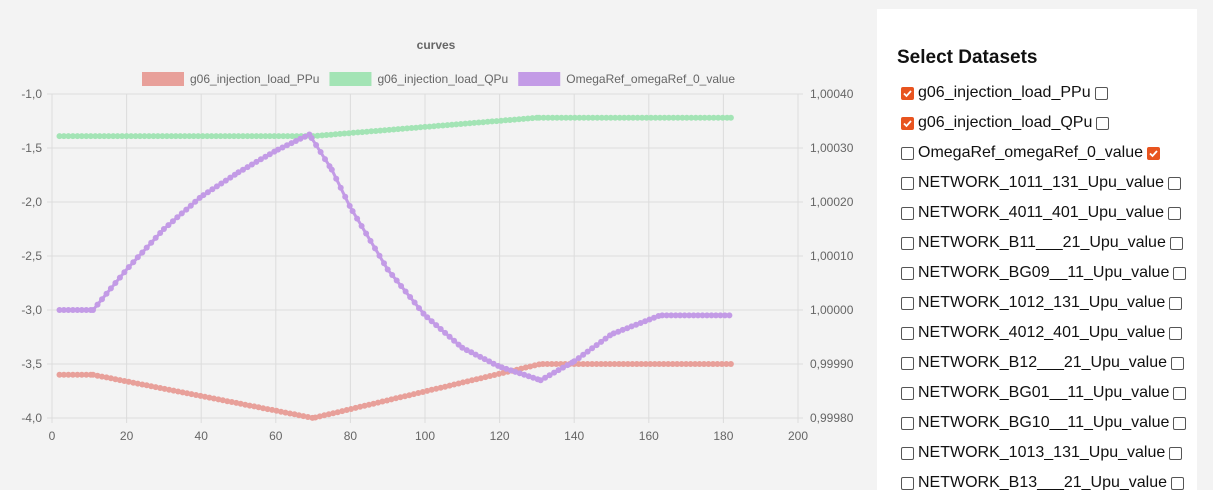 This screenshot has width=1213, height=490. I want to click on dataset-item: NETWORK_B13___21_Upu_value, so click(1043, 480).